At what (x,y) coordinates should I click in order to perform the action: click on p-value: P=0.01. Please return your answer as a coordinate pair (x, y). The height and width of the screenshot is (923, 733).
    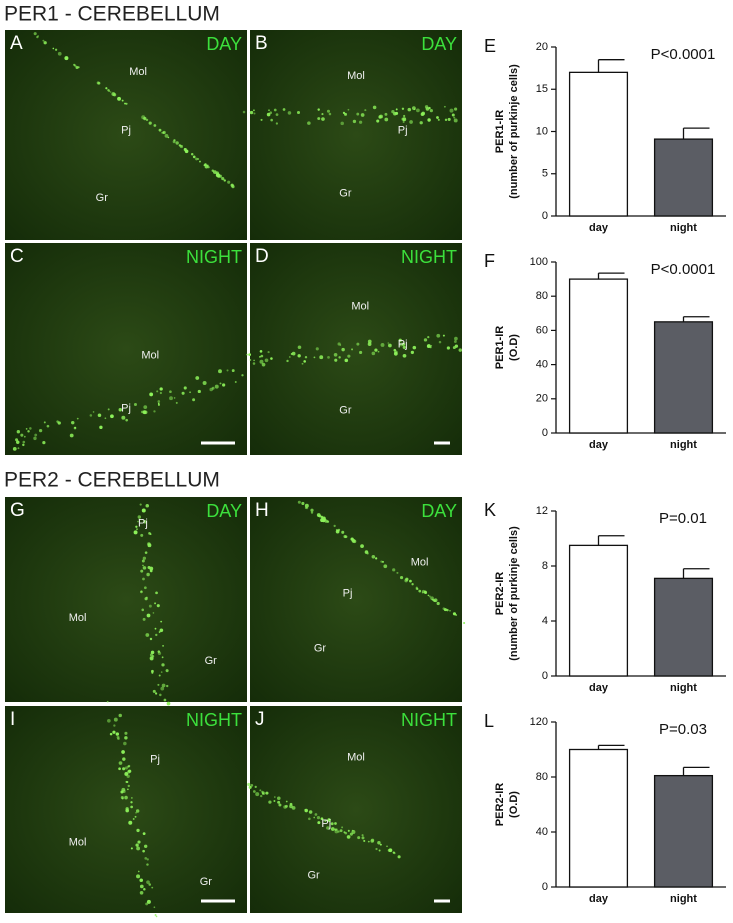
    Looking at the image, I should click on (683, 518).